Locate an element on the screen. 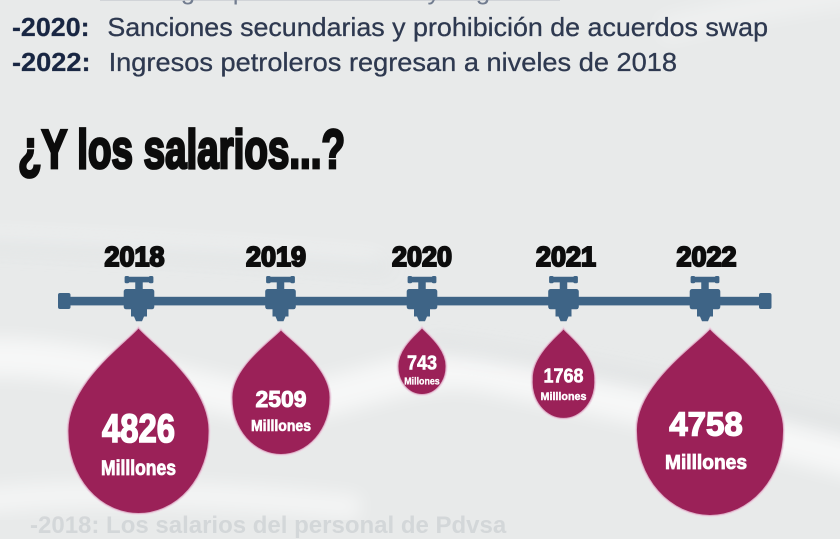 This screenshot has width=840, height=539. svg-text: 2019 is located at coordinates (276, 256).